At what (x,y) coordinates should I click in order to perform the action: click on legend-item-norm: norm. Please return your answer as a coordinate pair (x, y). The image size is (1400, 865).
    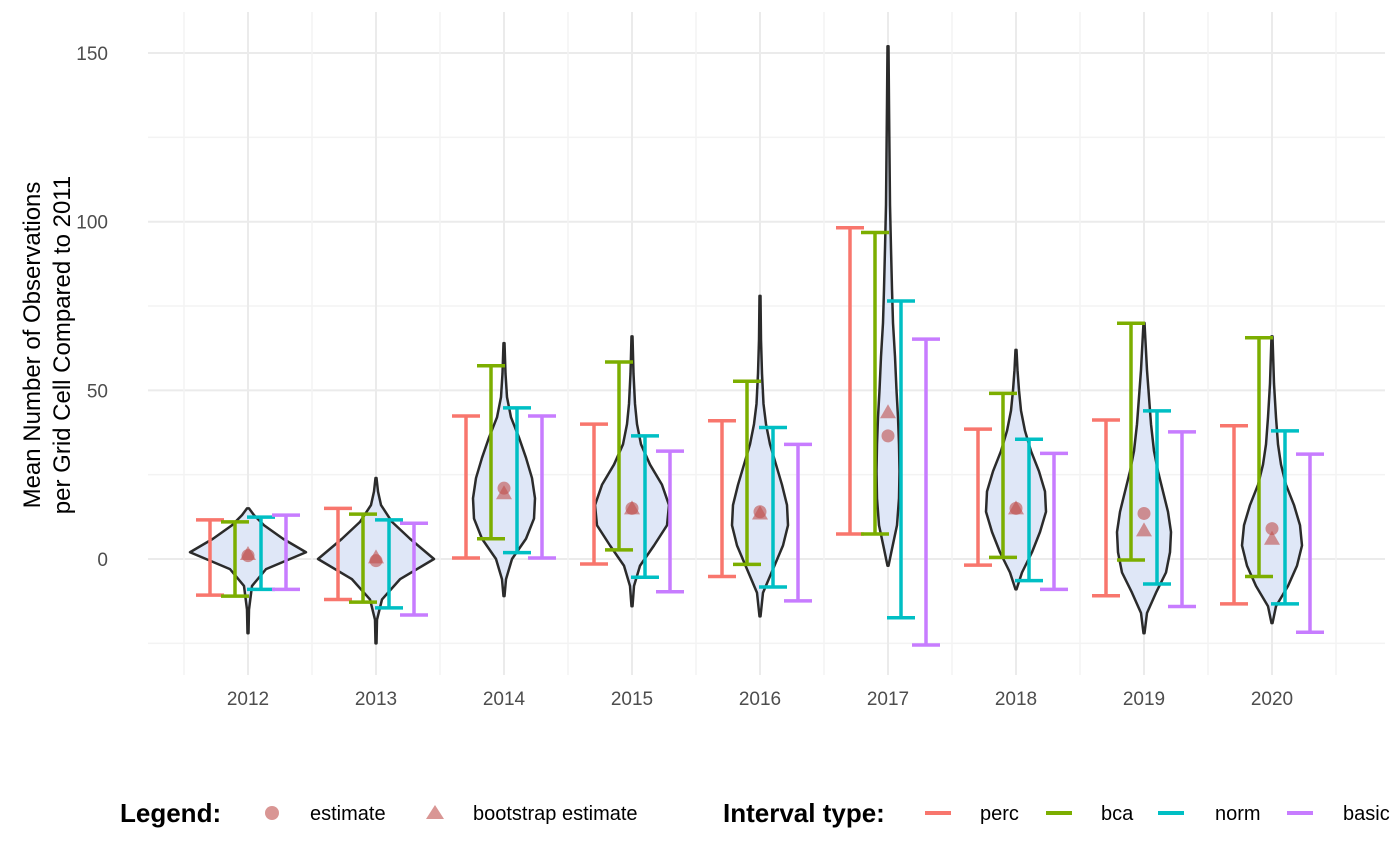
    Looking at the image, I should click on (1238, 814).